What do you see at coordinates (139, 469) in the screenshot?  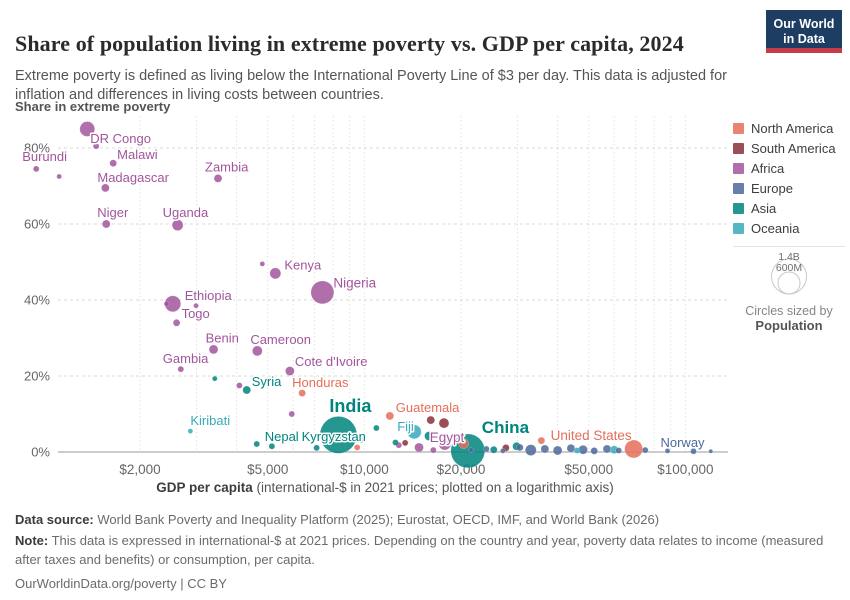 I see `x-tick-2000: $2,000` at bounding box center [139, 469].